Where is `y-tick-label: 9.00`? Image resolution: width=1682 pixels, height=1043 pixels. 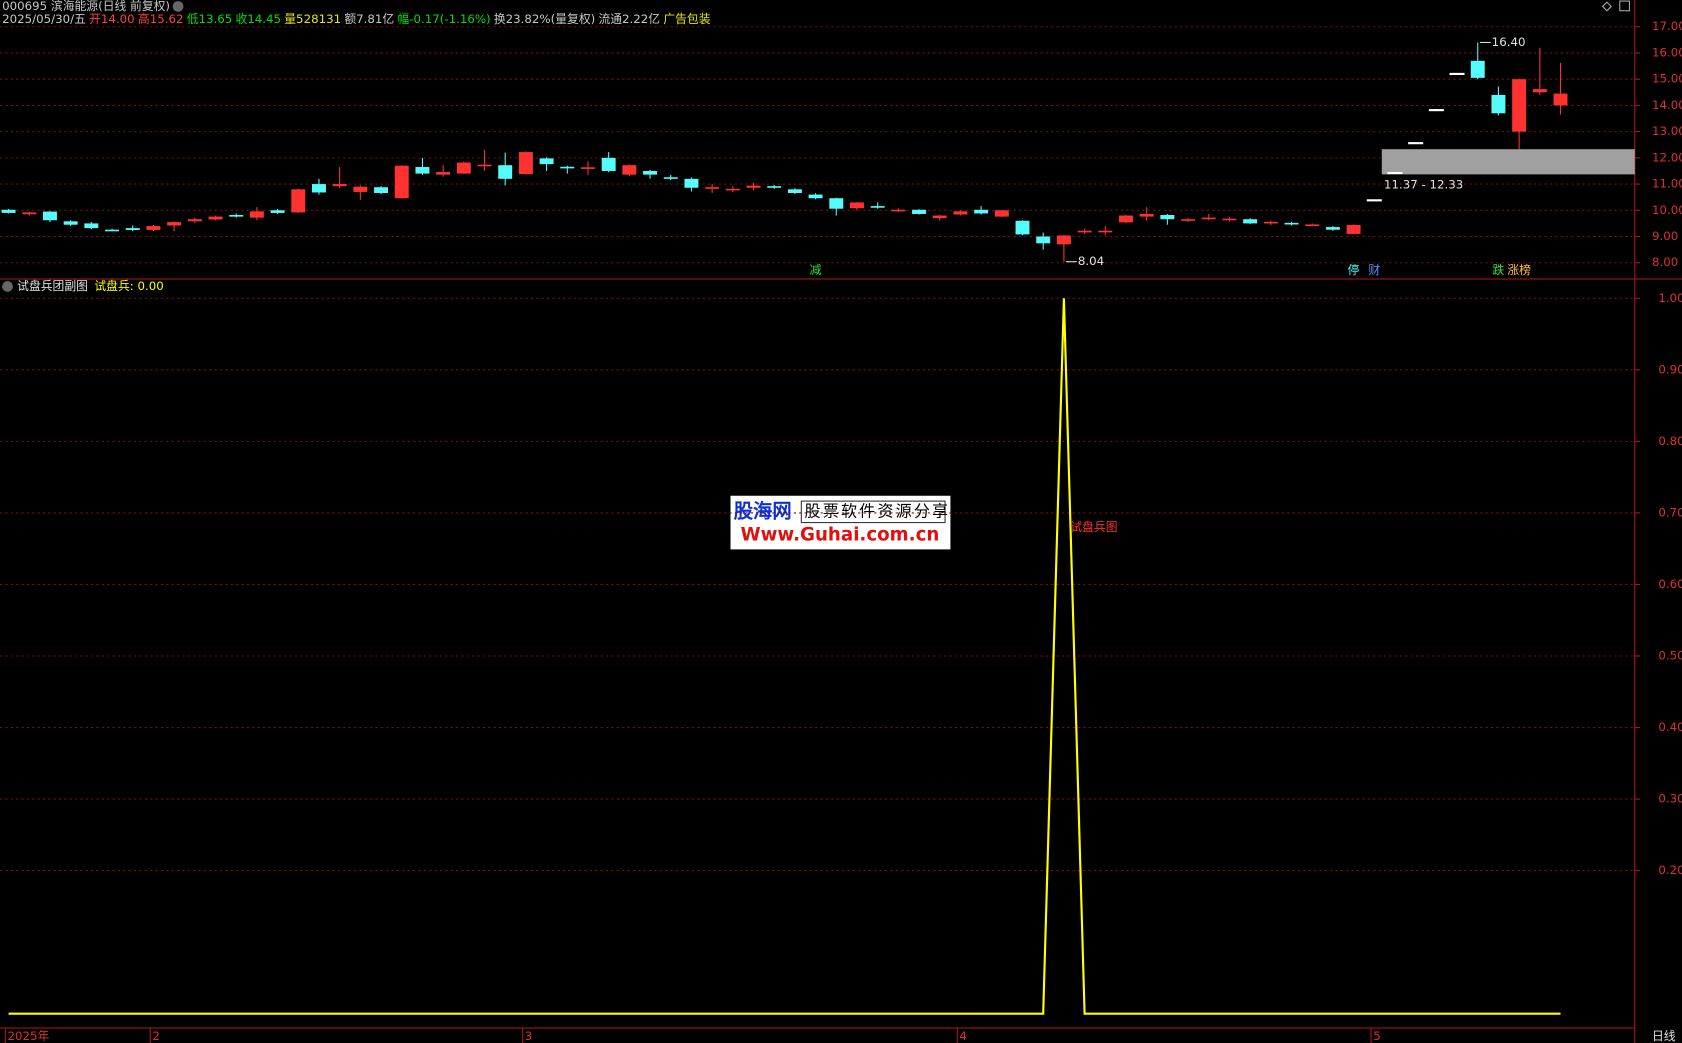
y-tick-label: 9.00 is located at coordinates (1665, 236).